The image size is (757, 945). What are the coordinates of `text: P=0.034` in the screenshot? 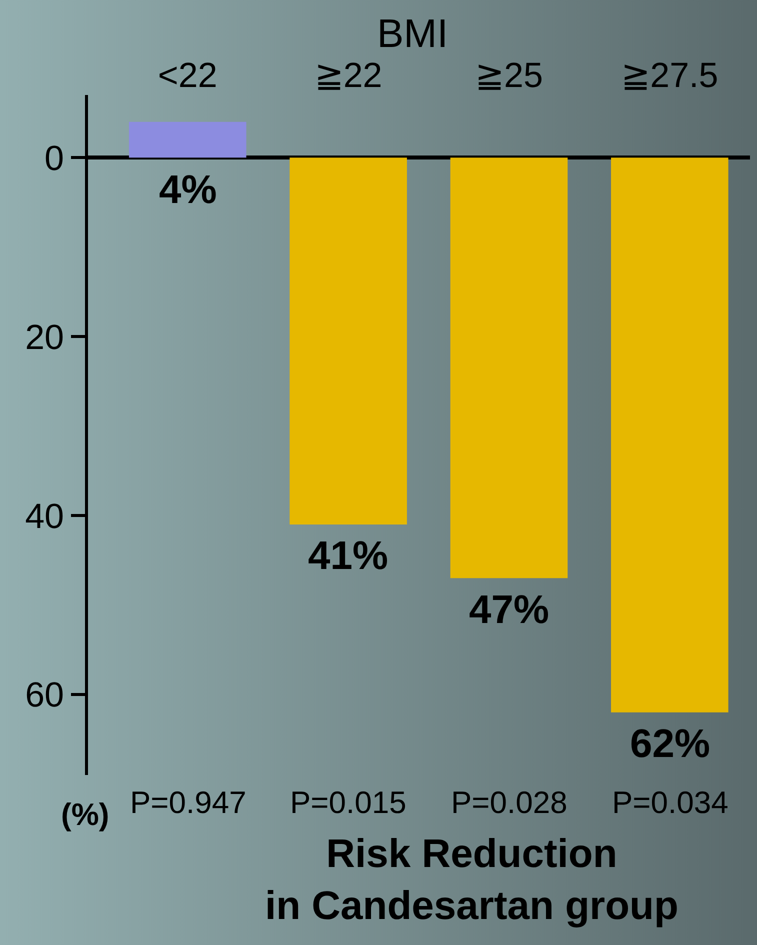 It's located at (670, 802).